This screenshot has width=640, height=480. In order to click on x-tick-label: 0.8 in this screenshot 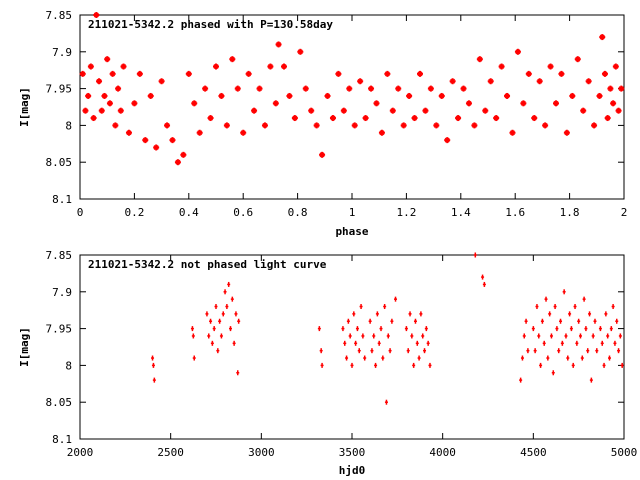, I will do `click(298, 212)`.